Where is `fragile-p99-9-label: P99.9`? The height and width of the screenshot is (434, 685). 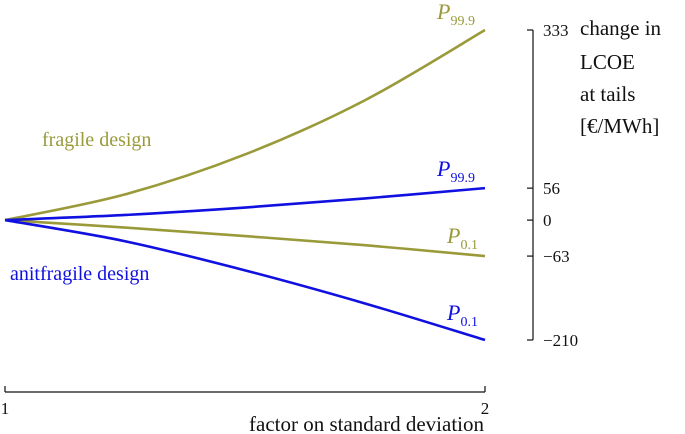 fragile-p99-9-label: P99.9 is located at coordinates (455, 14).